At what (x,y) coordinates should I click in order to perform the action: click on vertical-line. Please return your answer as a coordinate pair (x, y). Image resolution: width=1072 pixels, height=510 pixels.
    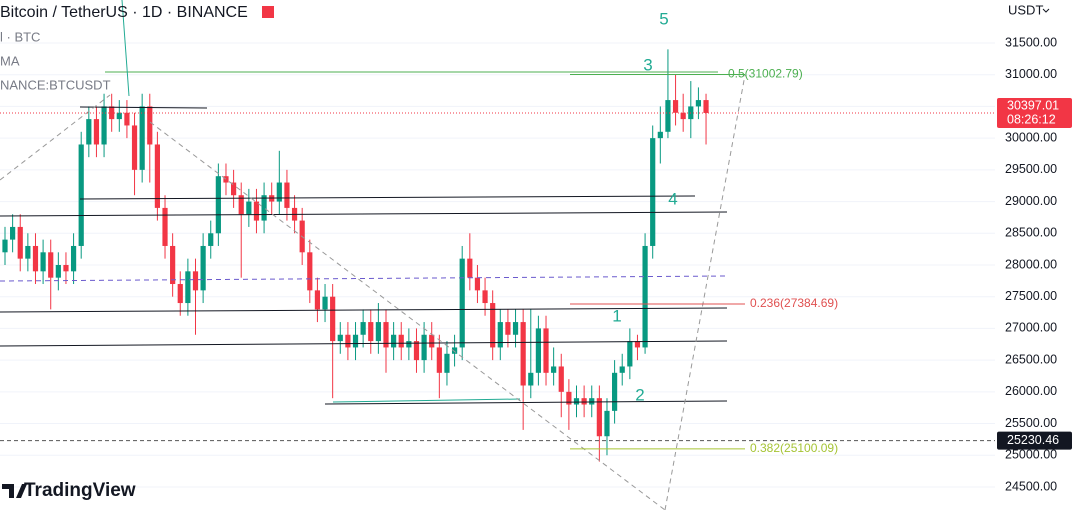
    Looking at the image, I should click on (125, 48).